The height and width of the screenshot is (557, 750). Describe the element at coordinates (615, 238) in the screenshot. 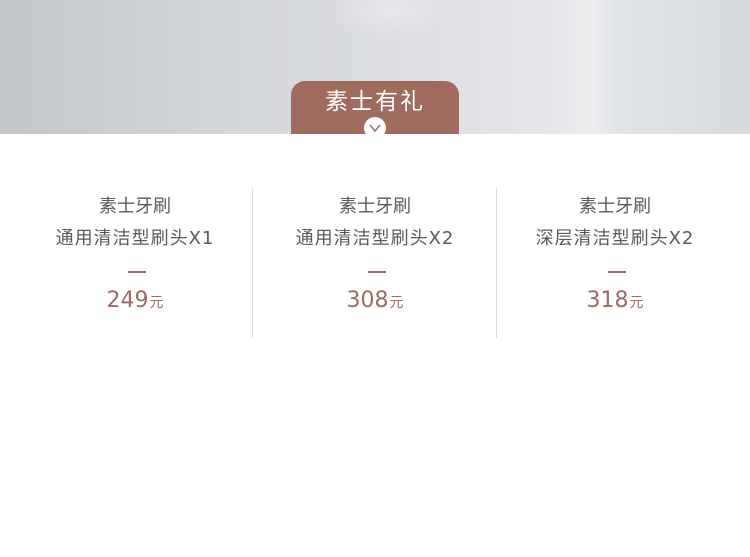

I see `product-variant: 深层清洁型刷头X2` at that location.